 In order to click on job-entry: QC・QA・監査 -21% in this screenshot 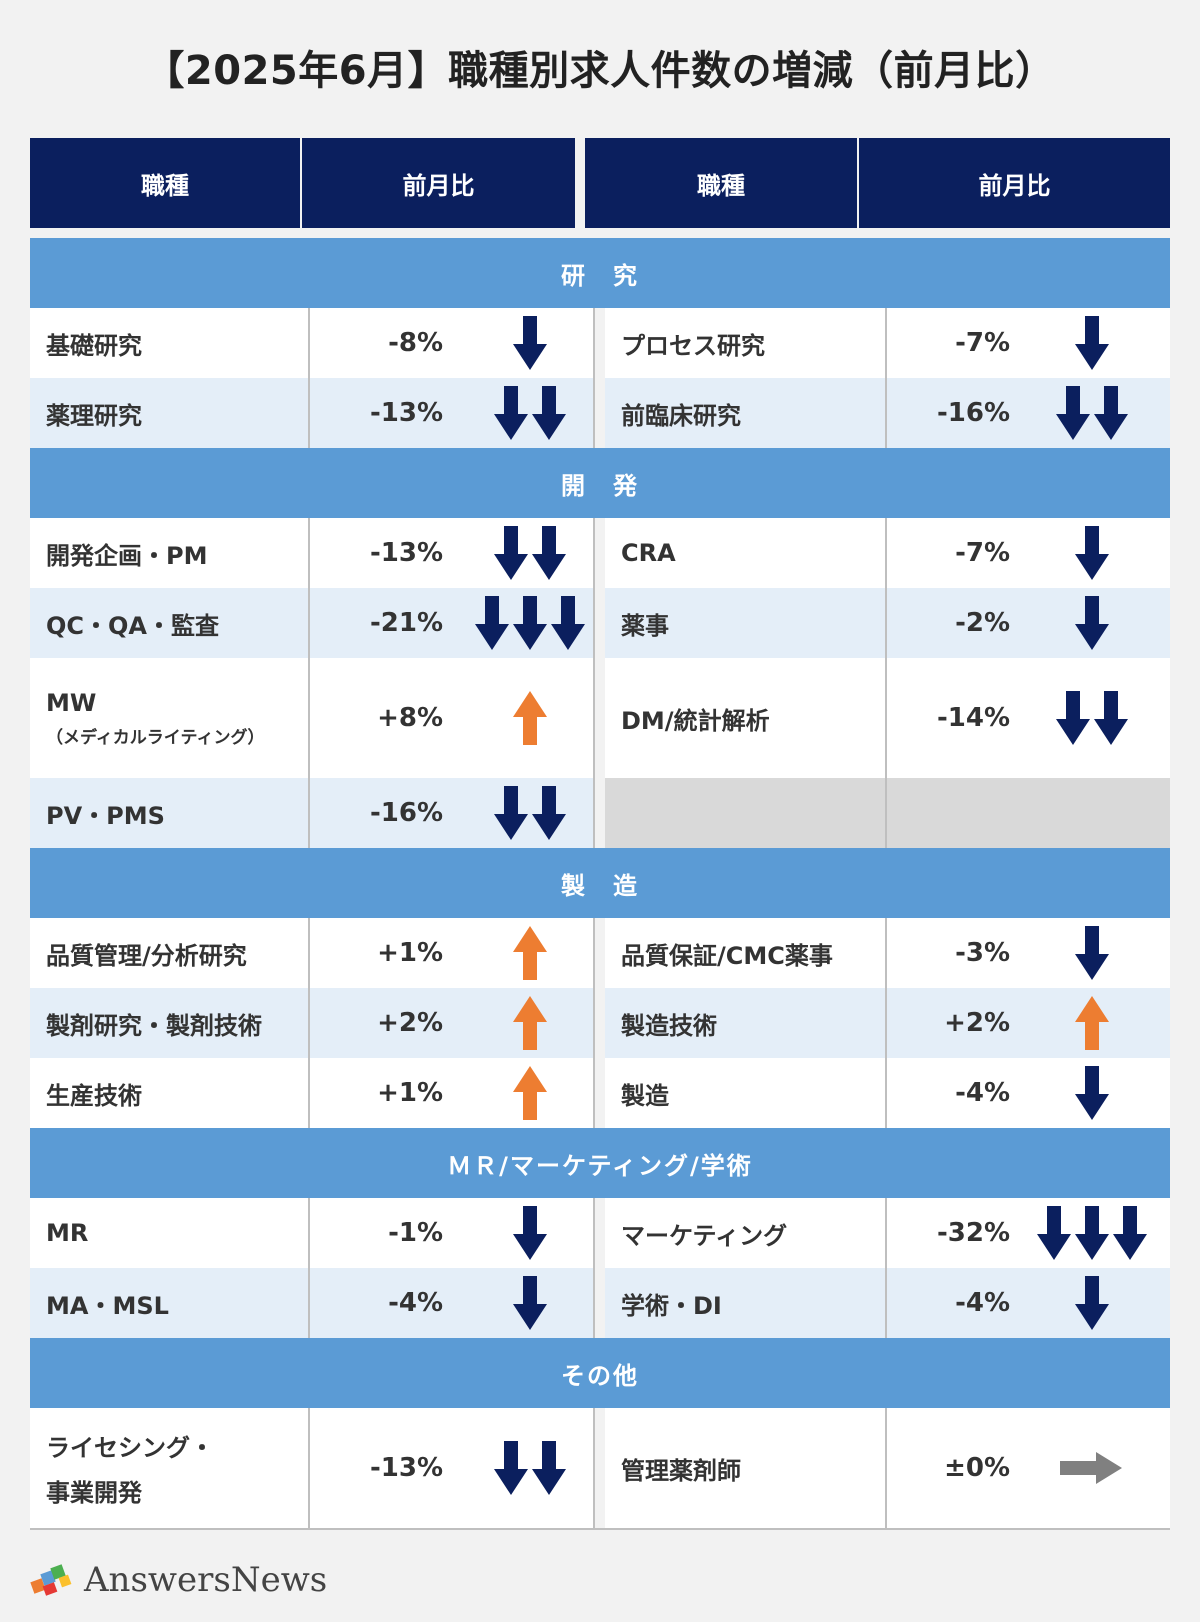, I will do `click(312, 623)`.